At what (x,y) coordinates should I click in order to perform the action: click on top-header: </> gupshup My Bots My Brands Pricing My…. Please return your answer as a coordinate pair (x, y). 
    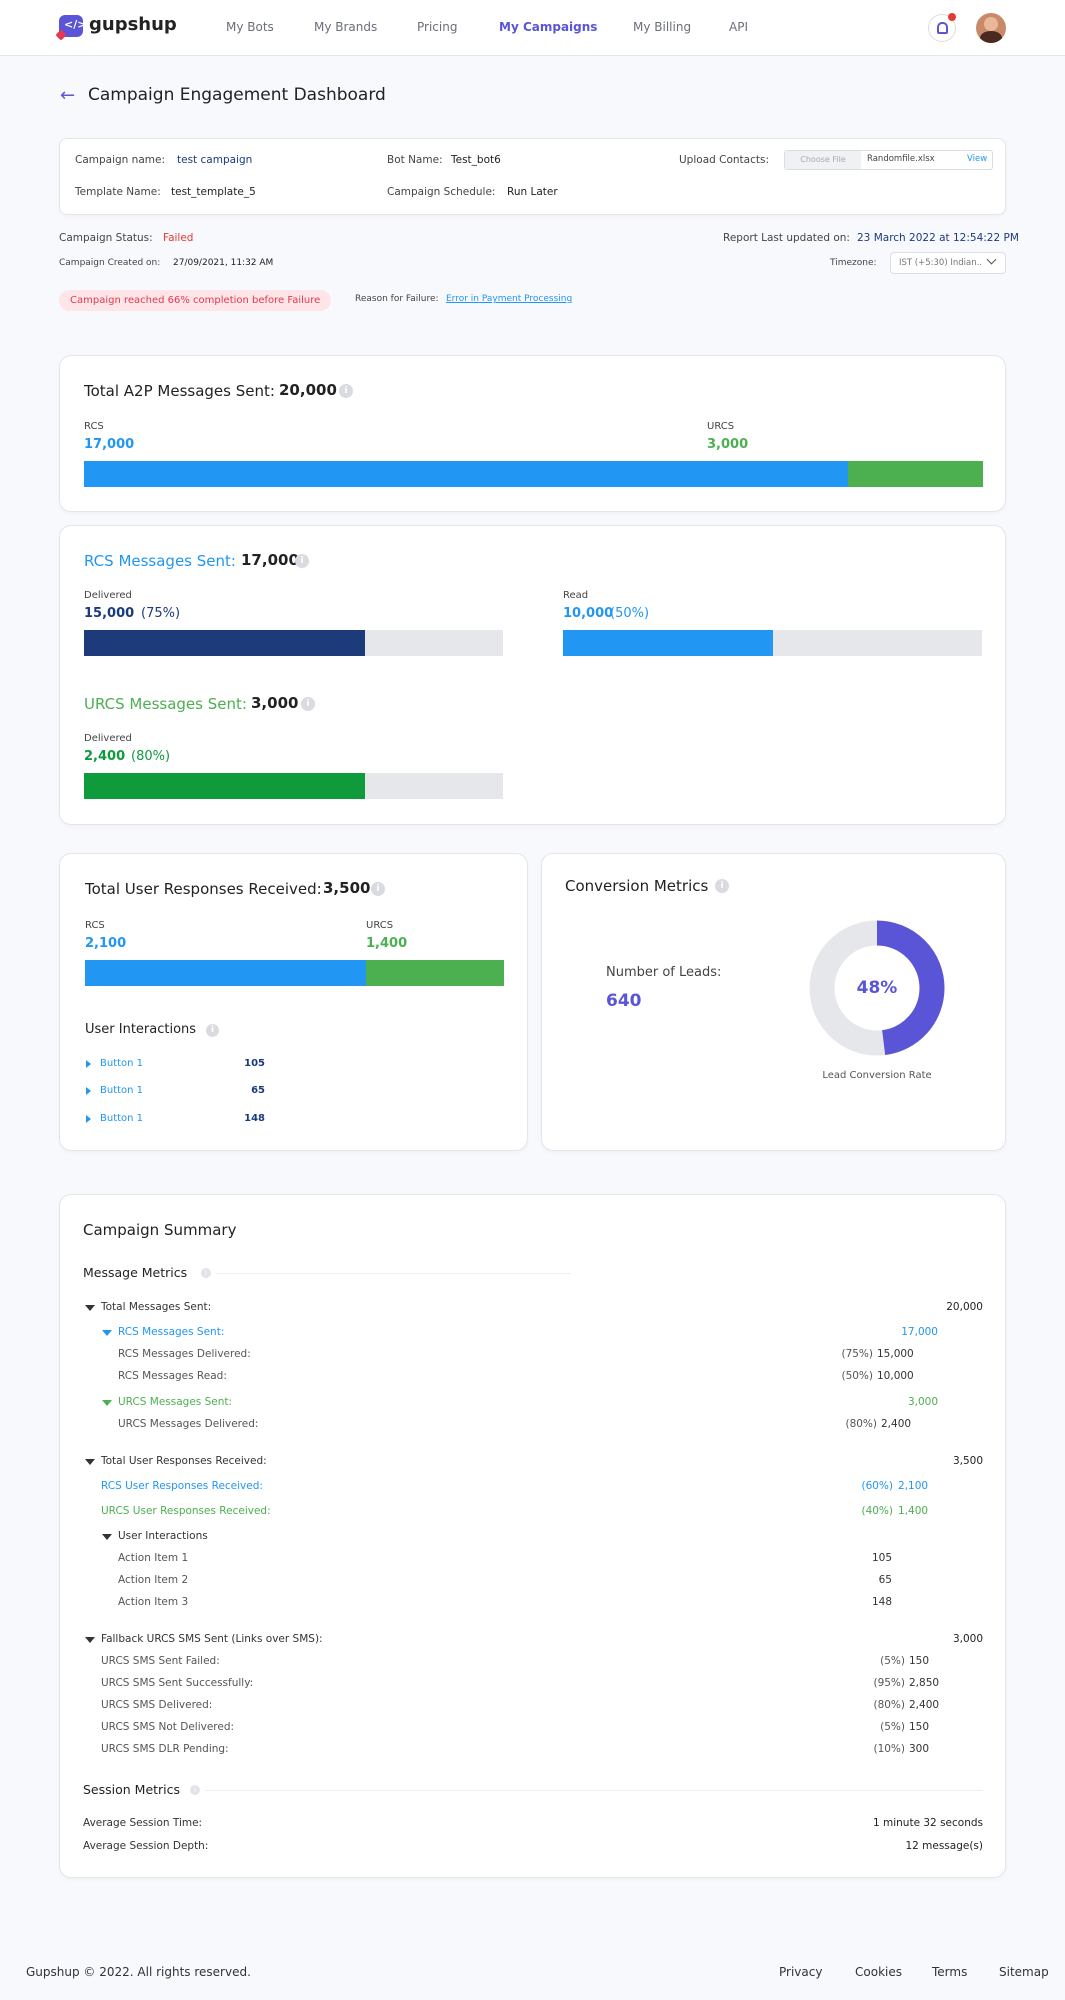
    Looking at the image, I should click on (532, 28).